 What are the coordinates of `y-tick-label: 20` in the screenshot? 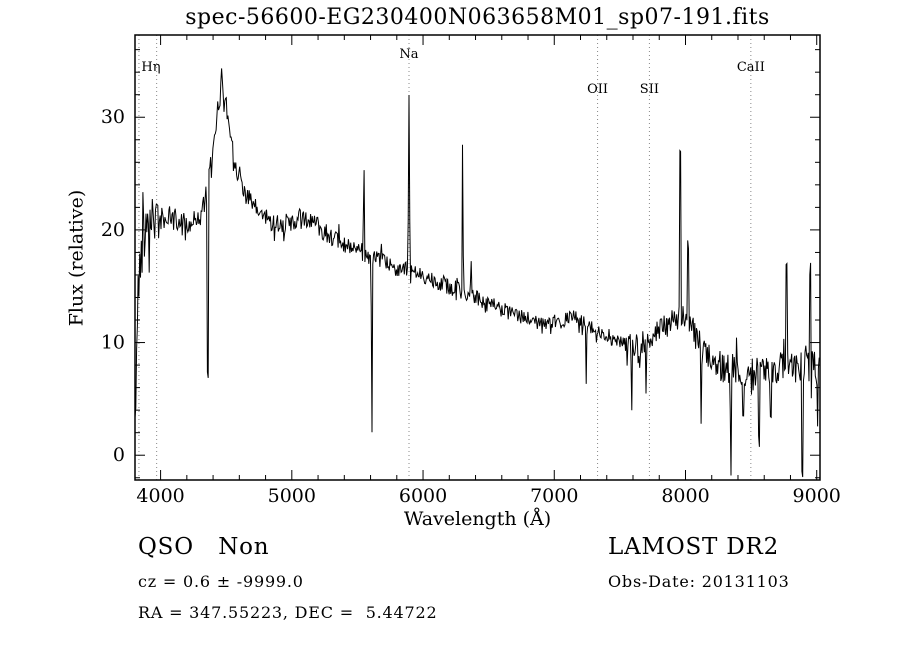 It's located at (113, 230).